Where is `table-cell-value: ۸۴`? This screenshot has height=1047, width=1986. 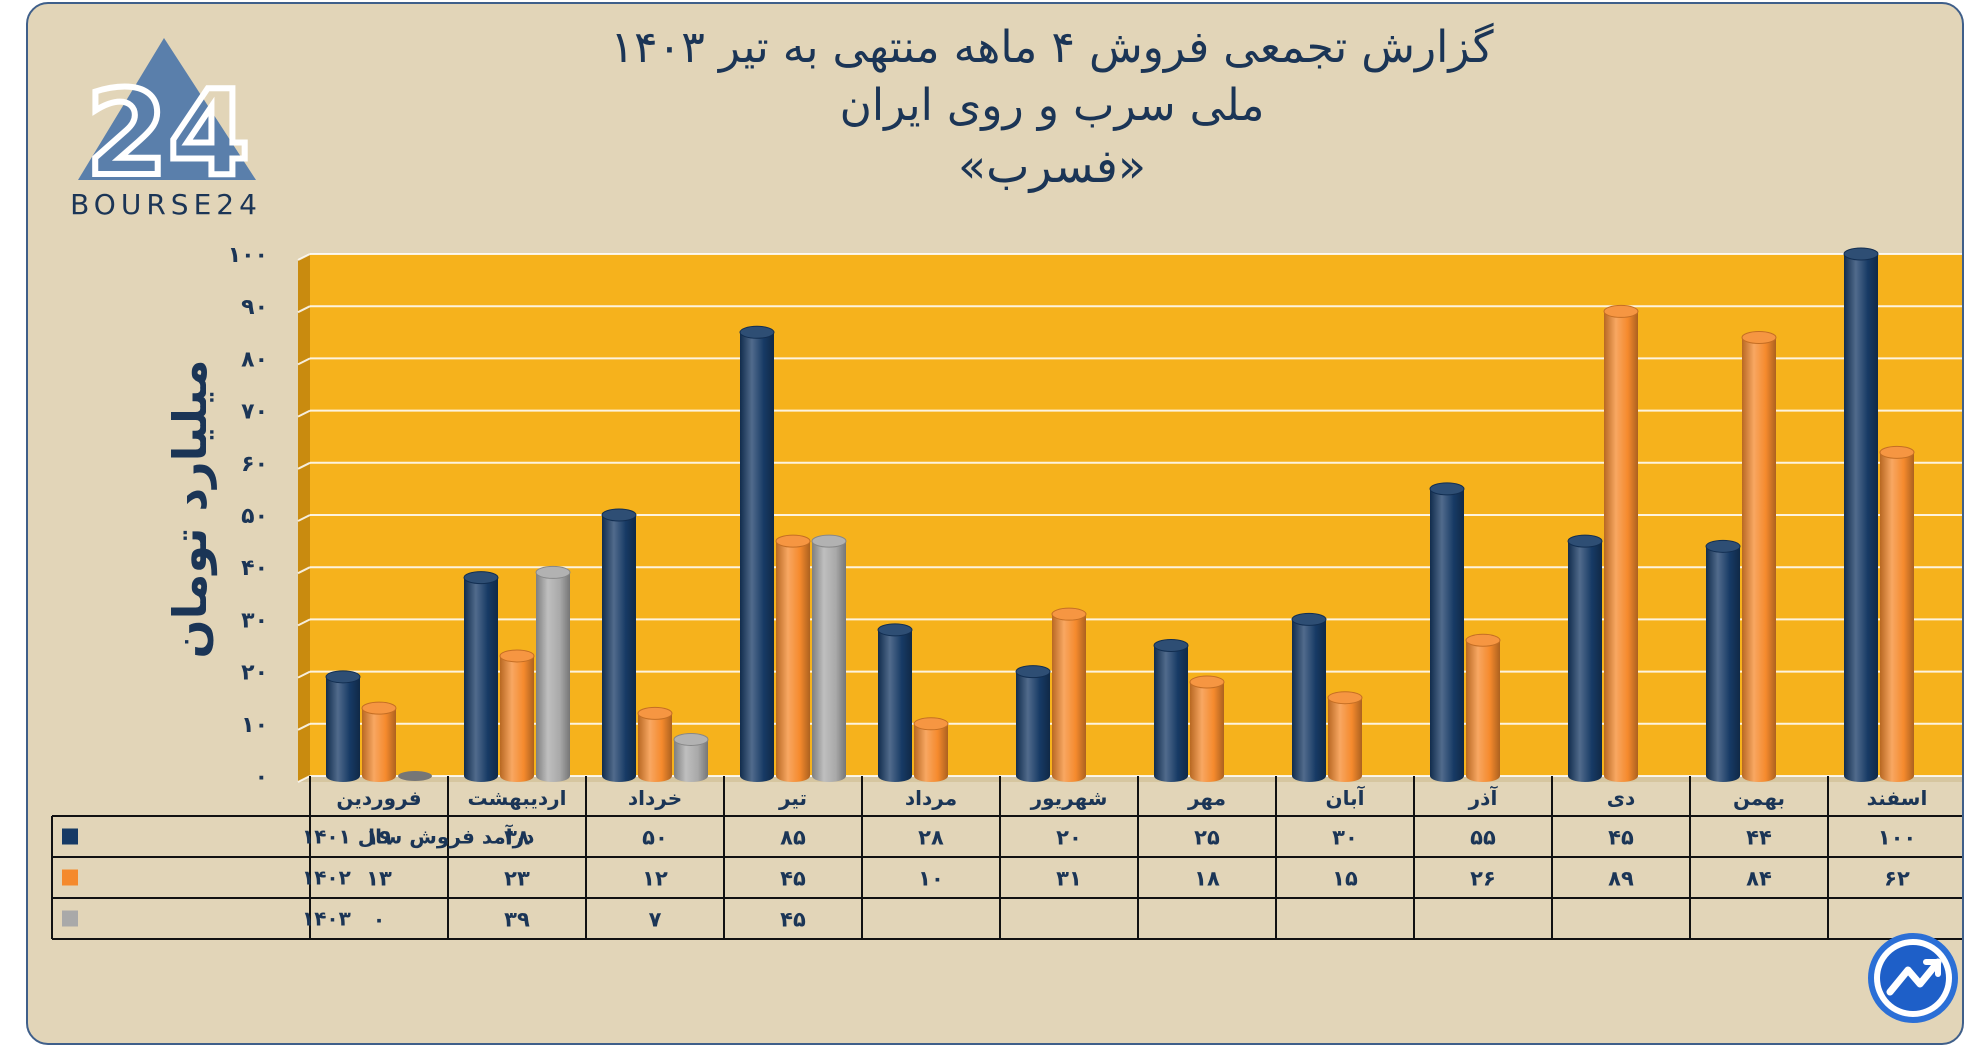
table-cell-value: ۸۴ is located at coordinates (1759, 879).